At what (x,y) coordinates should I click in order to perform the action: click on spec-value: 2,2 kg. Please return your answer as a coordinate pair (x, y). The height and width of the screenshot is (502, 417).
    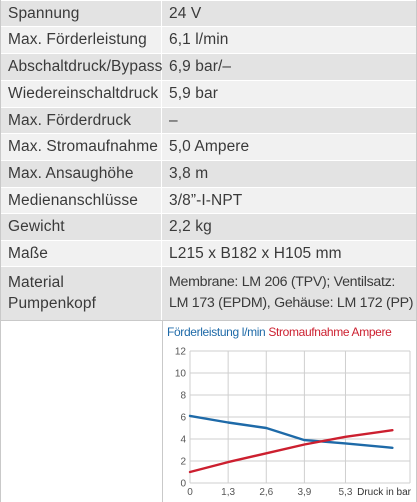
    Looking at the image, I should click on (190, 226).